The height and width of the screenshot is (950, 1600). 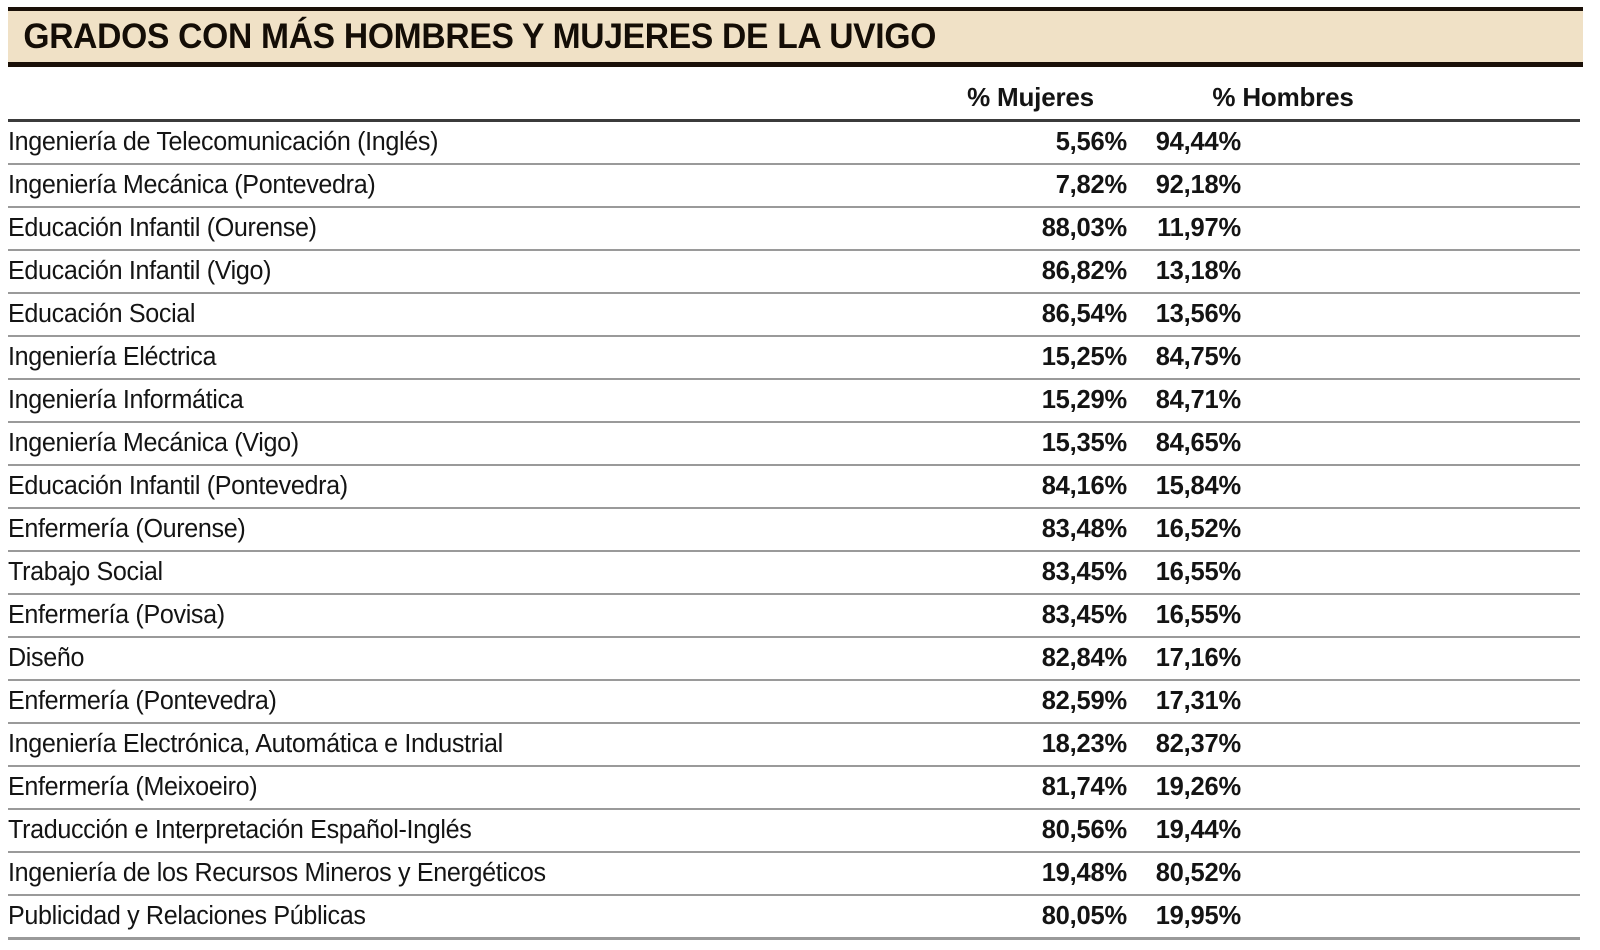 I want to click on women-percentage-cell: 5,56%, so click(x=1030, y=142).